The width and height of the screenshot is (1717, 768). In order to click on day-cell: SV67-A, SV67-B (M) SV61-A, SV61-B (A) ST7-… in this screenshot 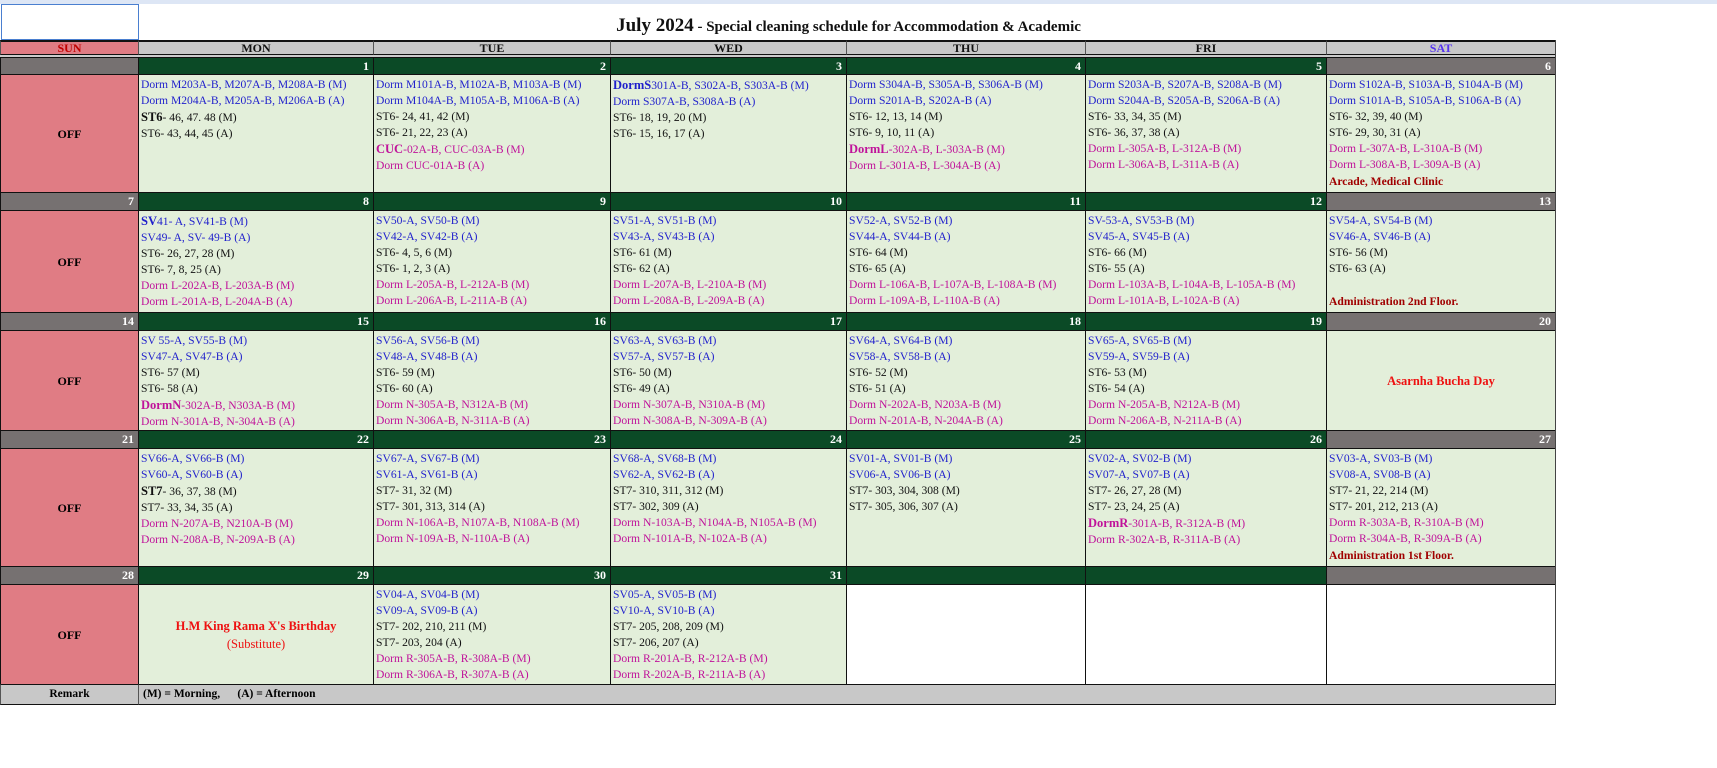, I will do `click(491, 507)`.